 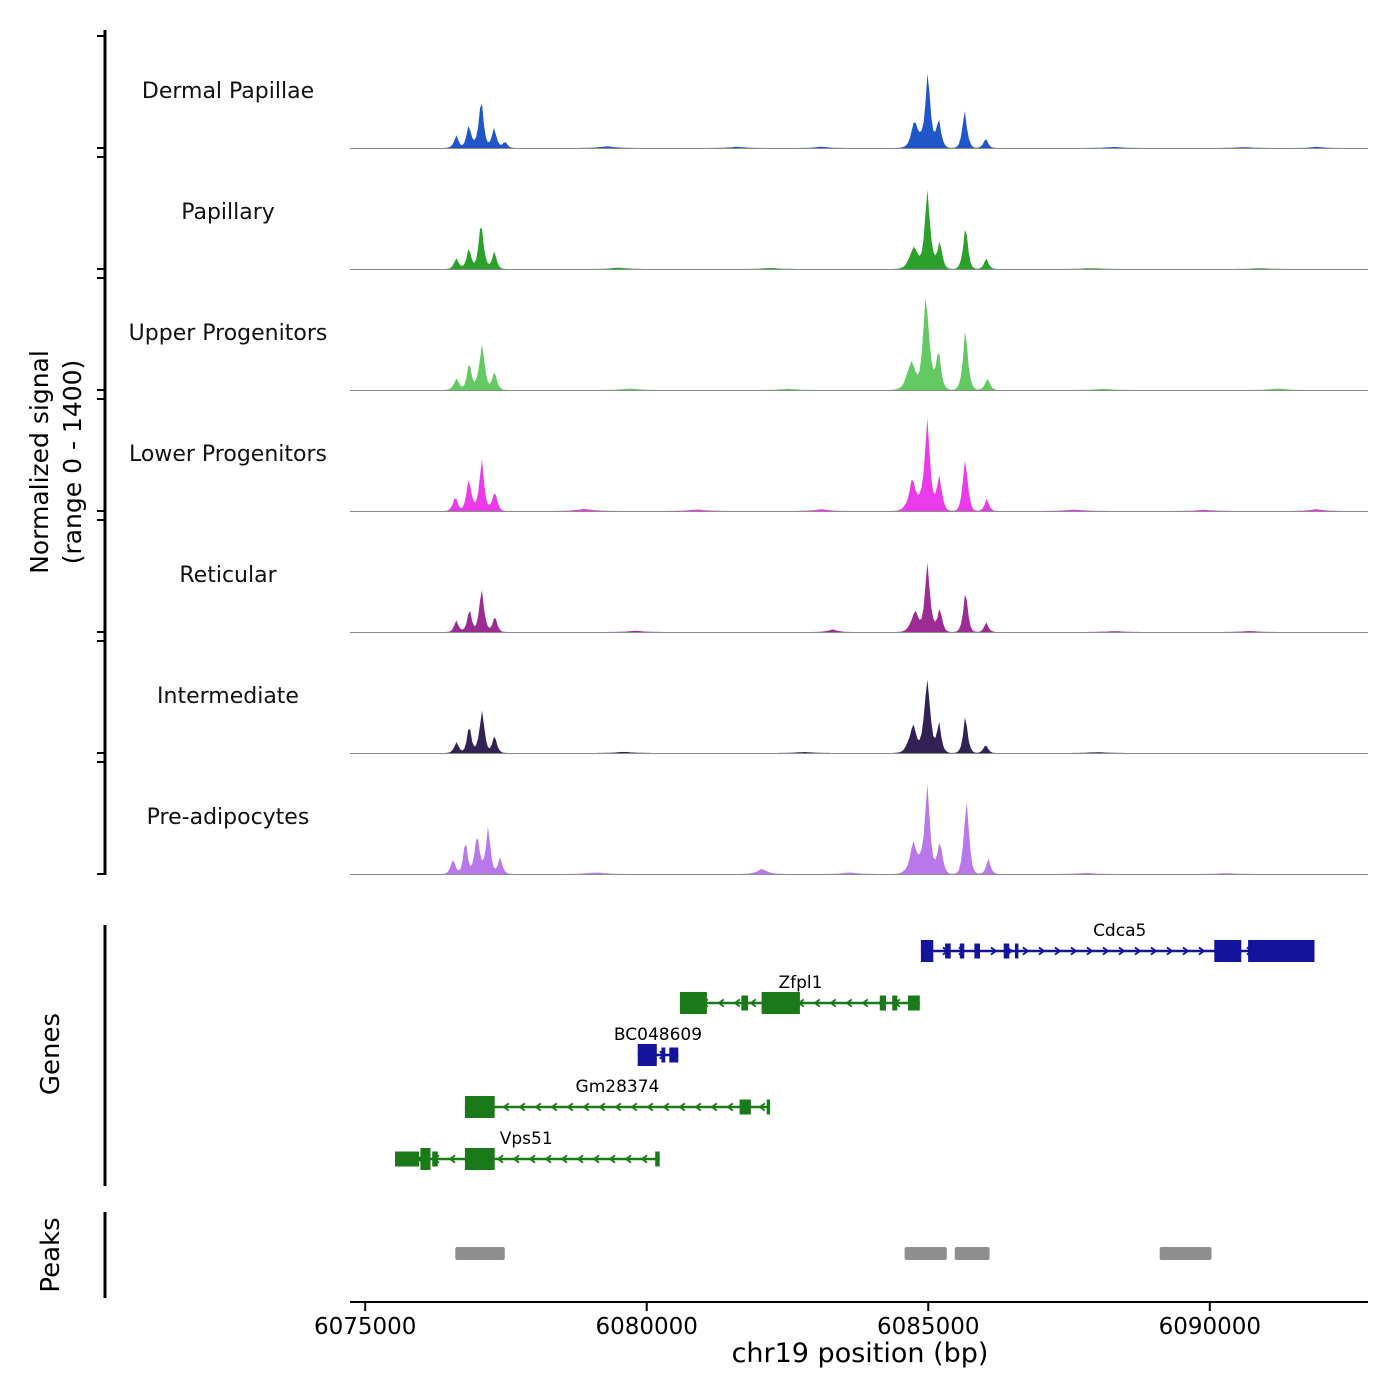 I want to click on track-label: Dermal Papillae, so click(x=228, y=91).